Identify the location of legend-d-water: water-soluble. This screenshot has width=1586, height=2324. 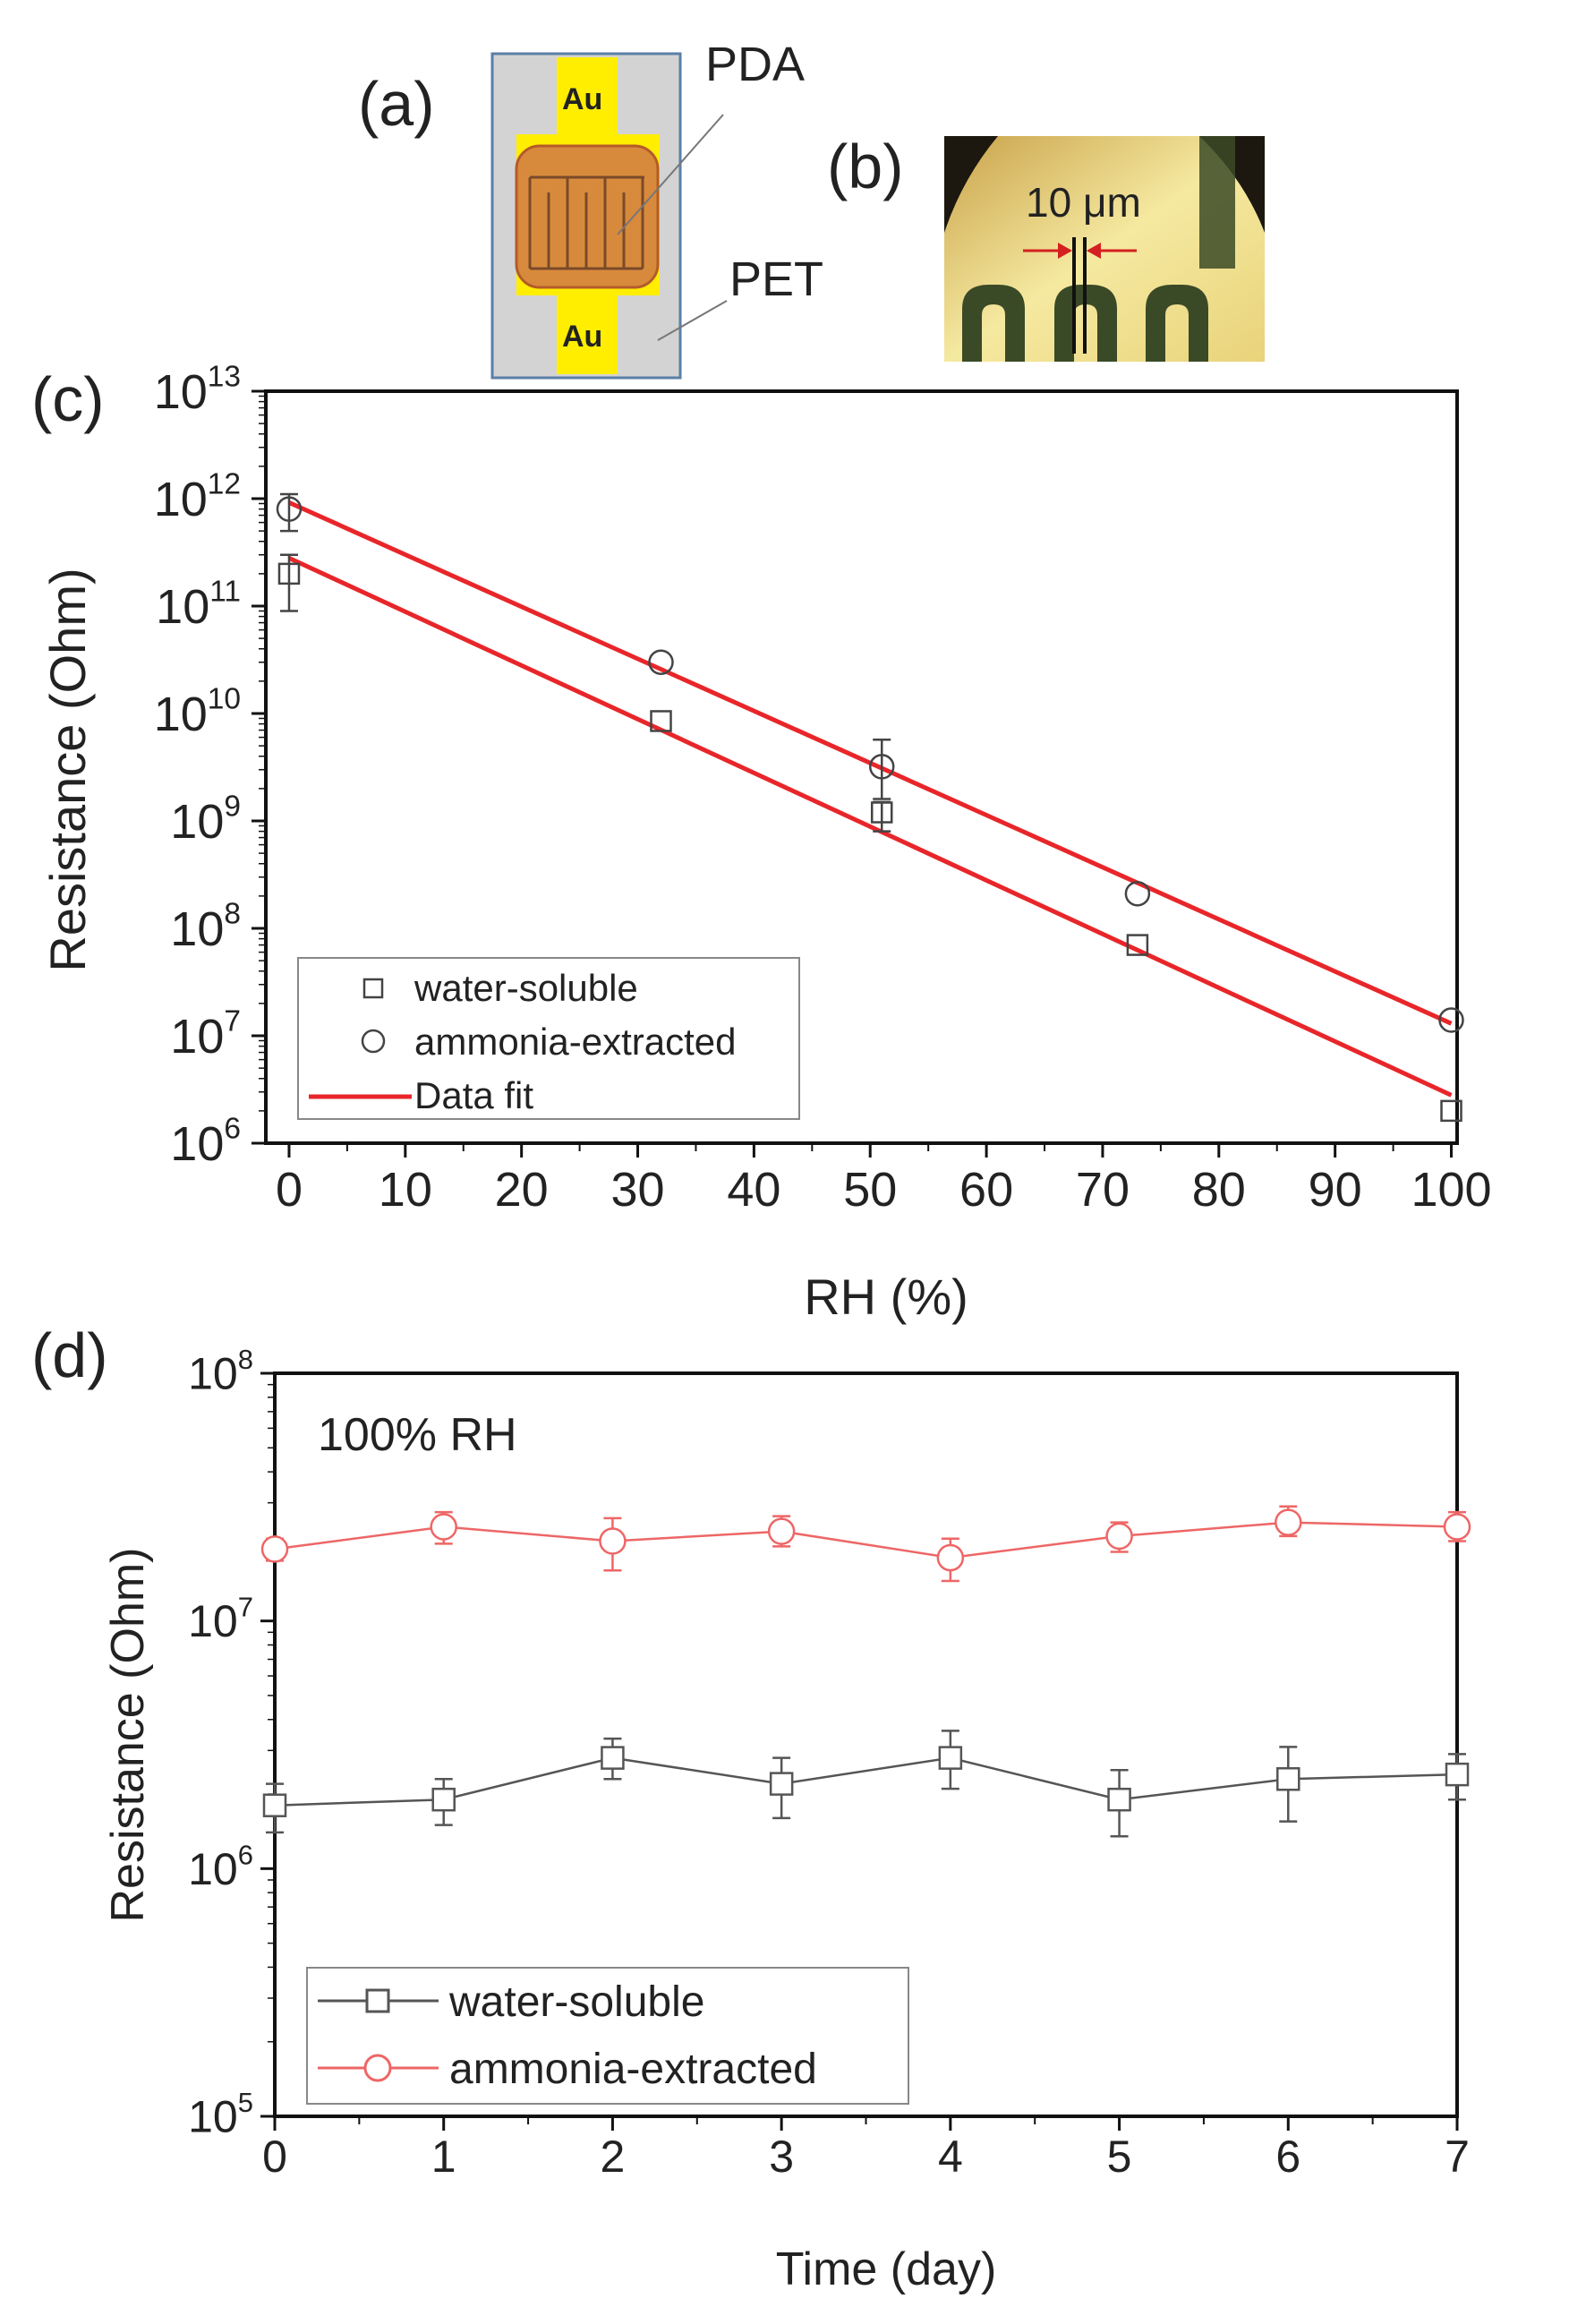
(576, 2002).